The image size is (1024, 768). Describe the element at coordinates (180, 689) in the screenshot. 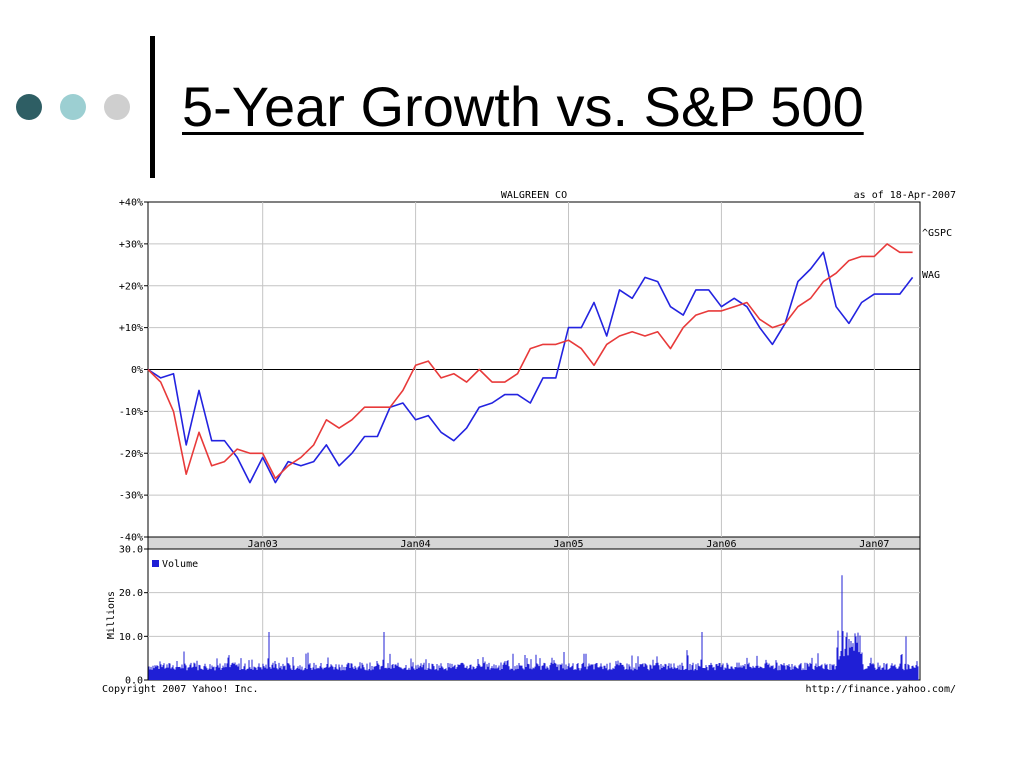

I see `footer-copyright: Copyright 2007 Yahoo! Inc.` at that location.